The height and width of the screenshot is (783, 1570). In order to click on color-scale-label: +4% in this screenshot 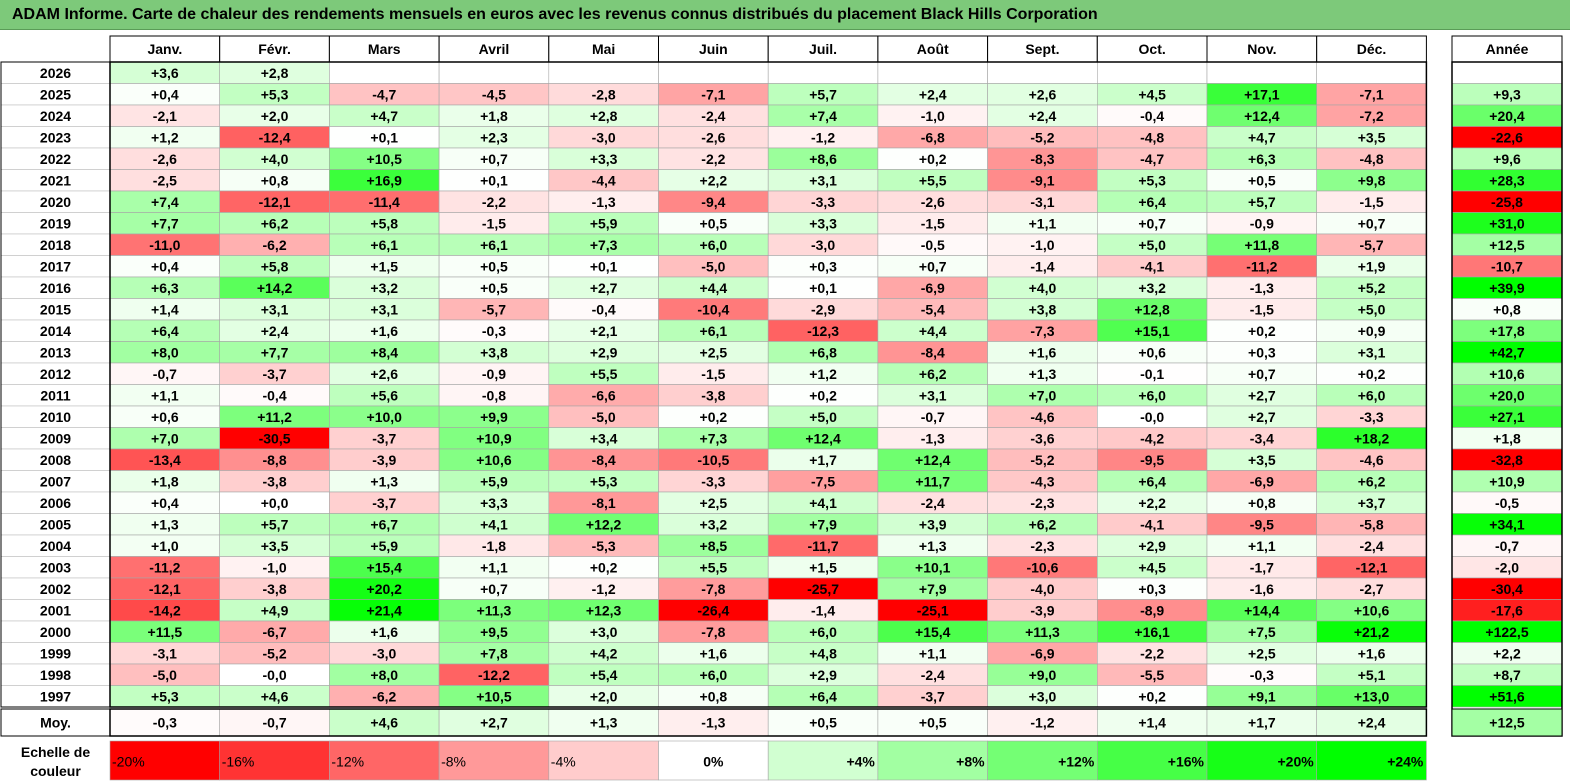, I will do `click(860, 762)`.